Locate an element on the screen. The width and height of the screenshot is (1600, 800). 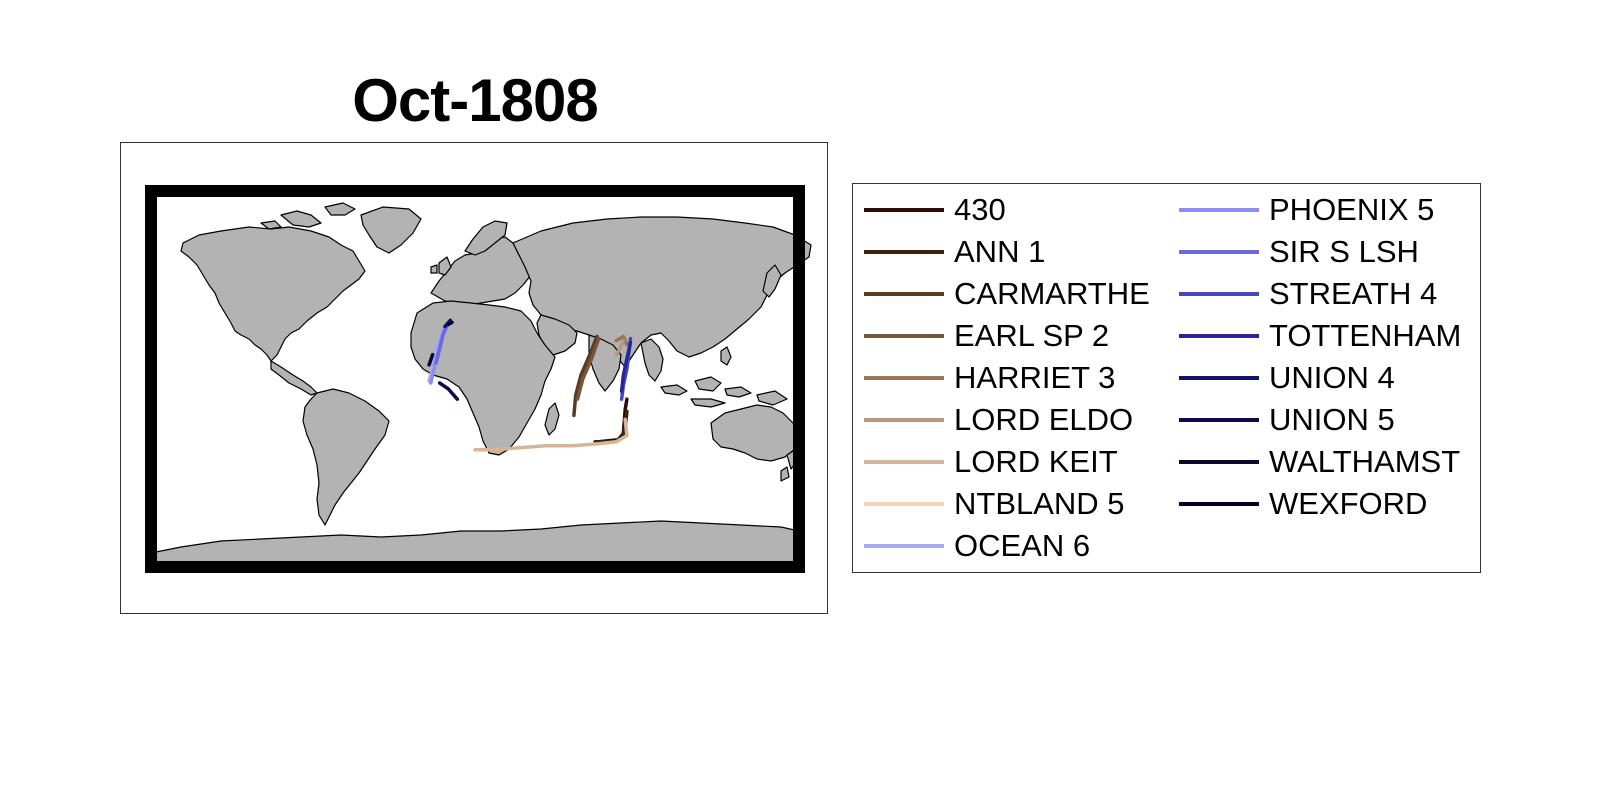
central-america is located at coordinates (294, 378).